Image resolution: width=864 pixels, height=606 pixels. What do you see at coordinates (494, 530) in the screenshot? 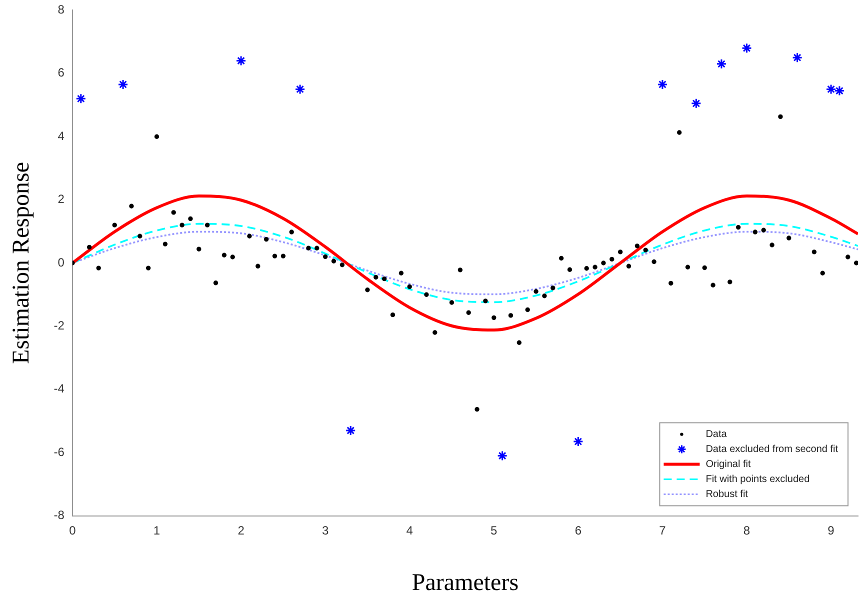
I see `x-tick-label: 5` at bounding box center [494, 530].